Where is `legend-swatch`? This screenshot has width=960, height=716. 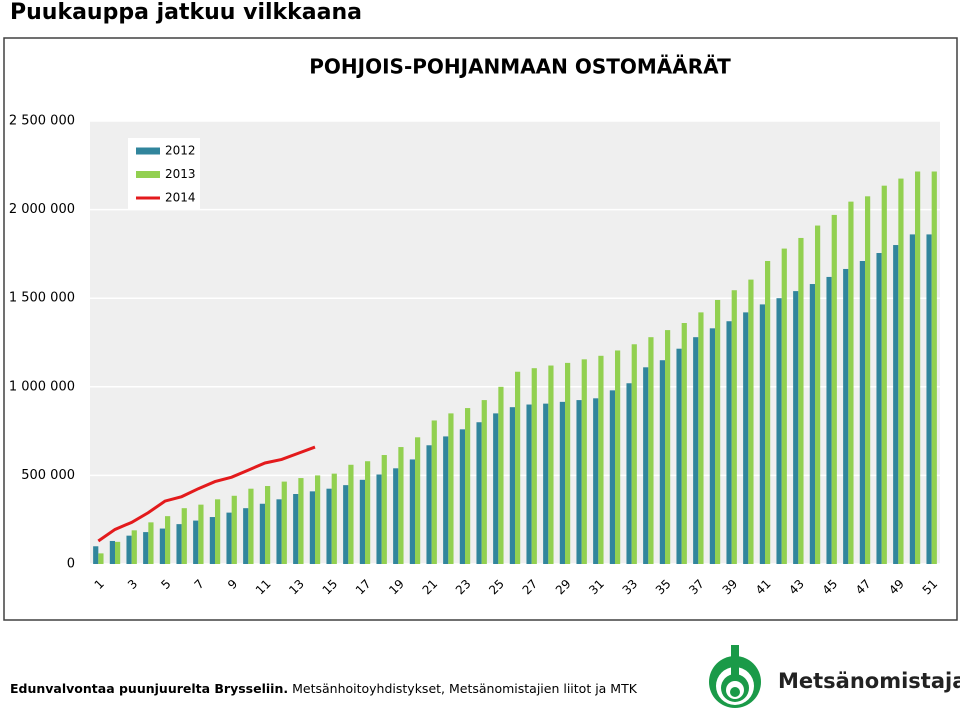
legend-swatch is located at coordinates (148, 151).